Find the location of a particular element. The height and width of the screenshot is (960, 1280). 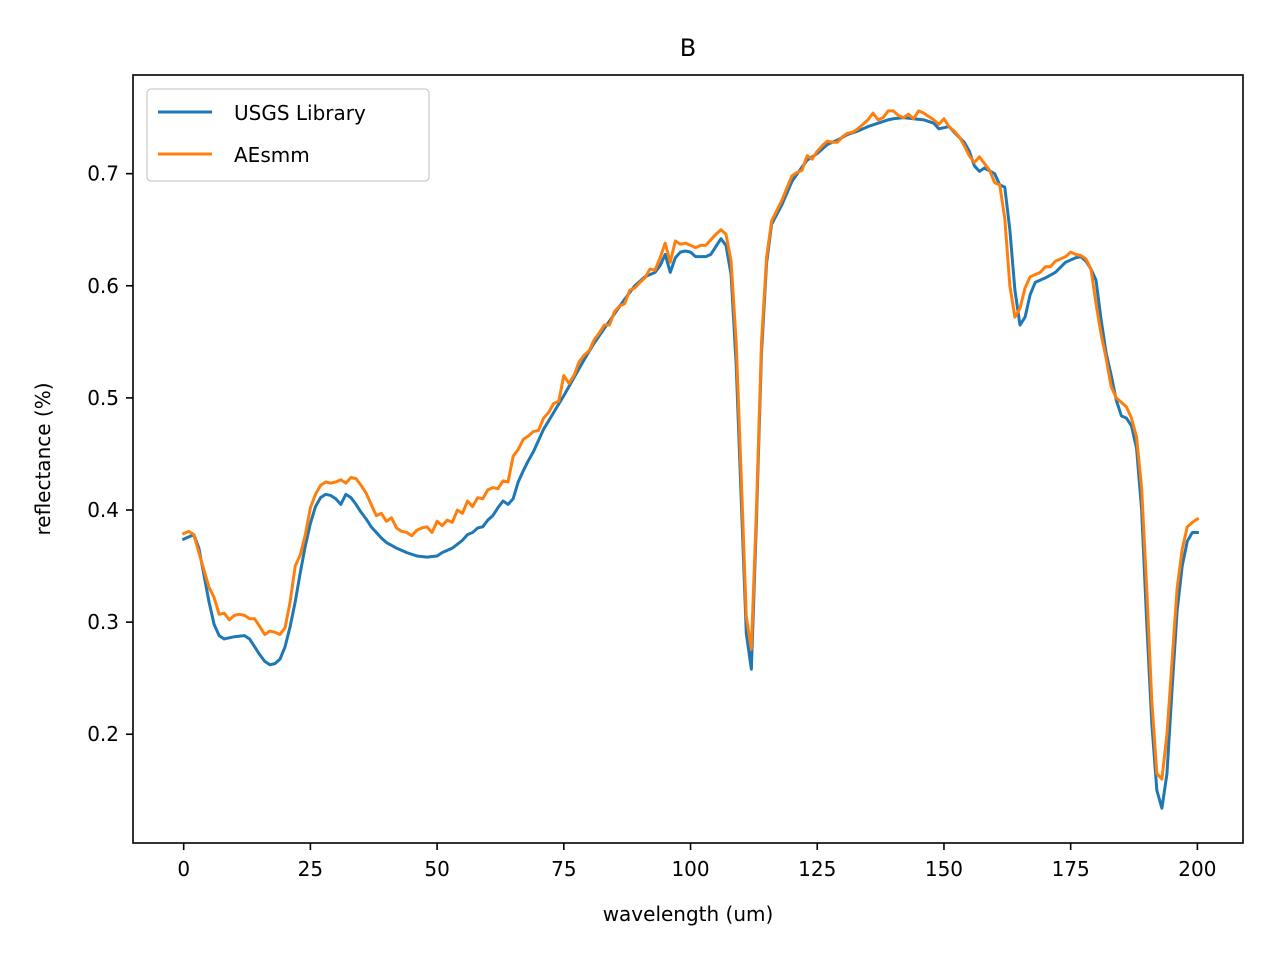

legend-box is located at coordinates (288, 135).